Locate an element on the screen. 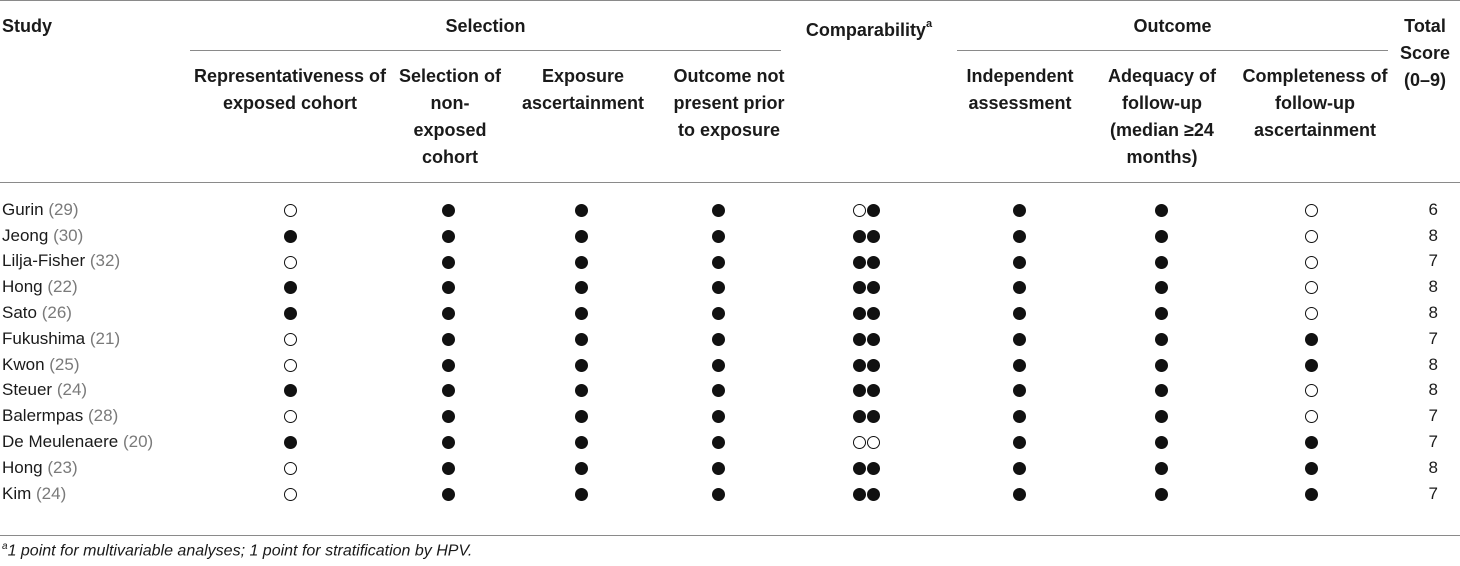 Image resolution: width=1460 pixels, height=566 pixels. study-reference: (24) is located at coordinates (72, 390).